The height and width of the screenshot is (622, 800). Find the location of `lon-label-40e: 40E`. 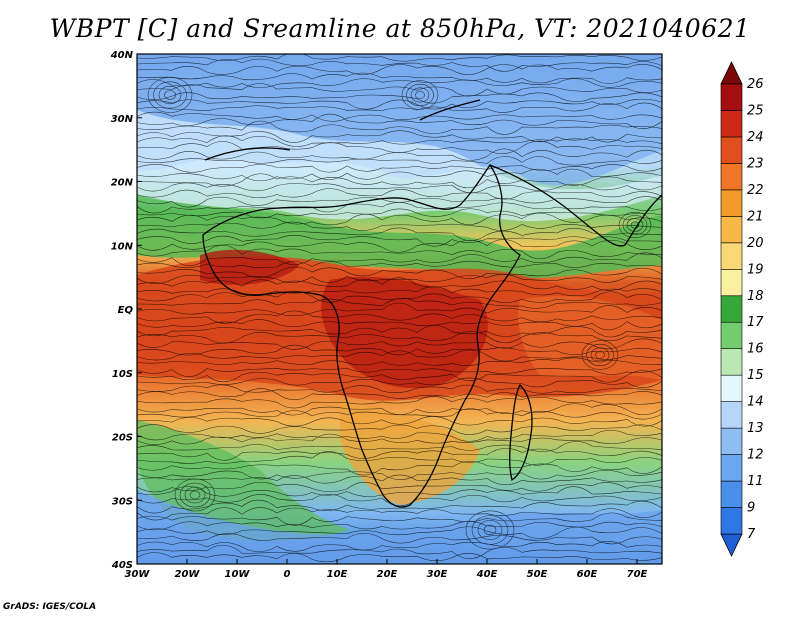

lon-label-40e: 40E is located at coordinates (487, 574).